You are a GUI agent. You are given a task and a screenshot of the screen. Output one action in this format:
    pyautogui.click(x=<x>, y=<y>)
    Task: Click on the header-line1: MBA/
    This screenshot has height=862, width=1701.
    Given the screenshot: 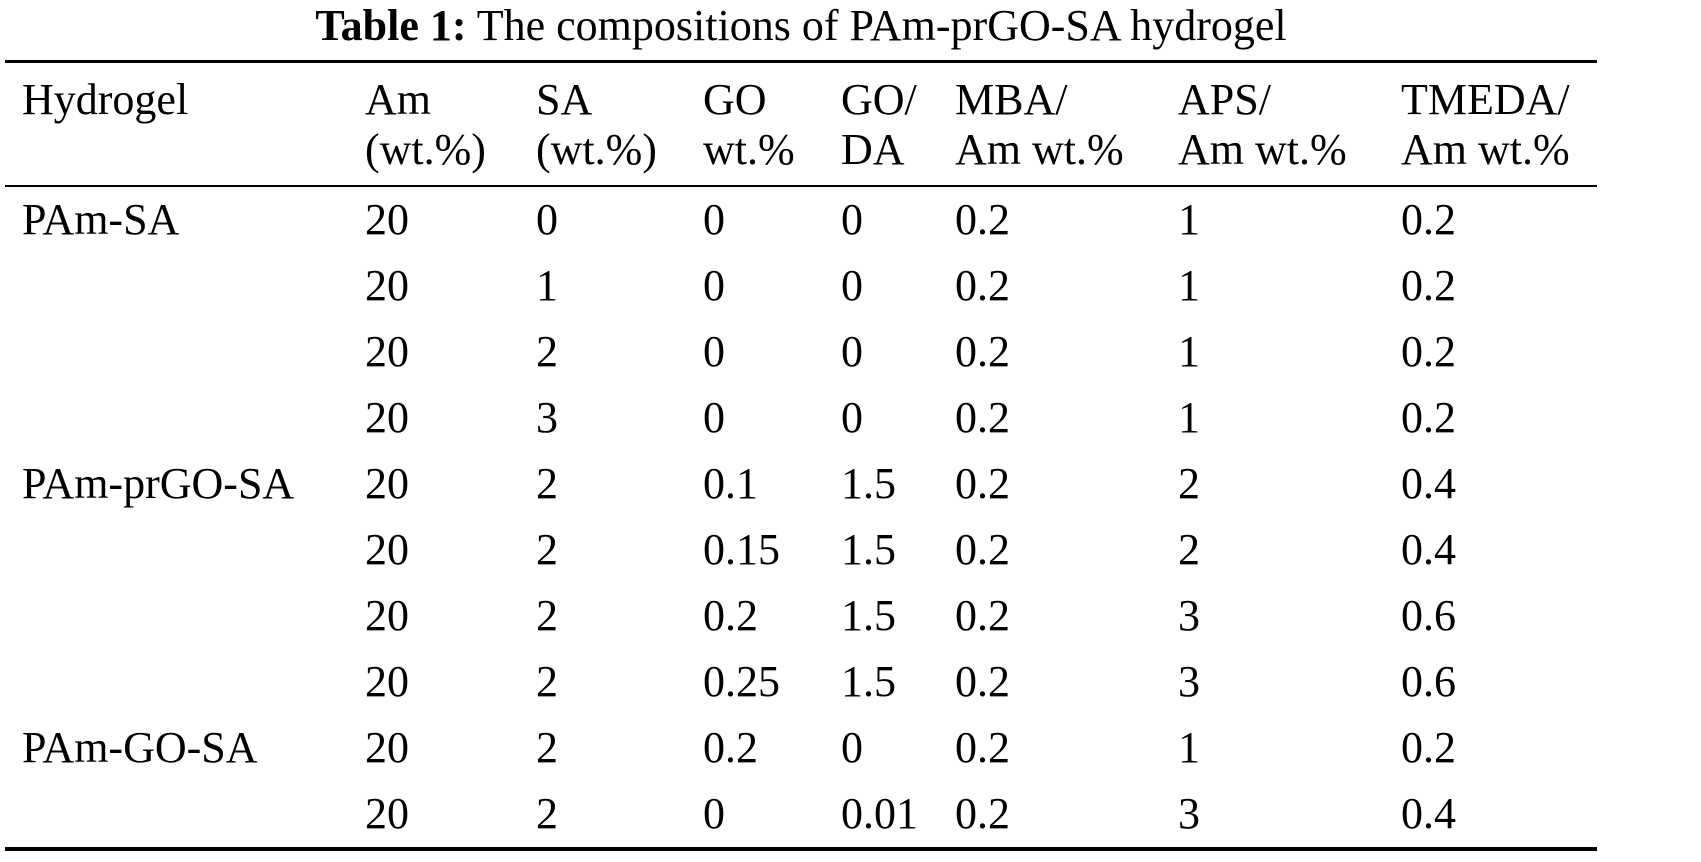 What is the action you would take?
    pyautogui.click(x=1011, y=99)
    